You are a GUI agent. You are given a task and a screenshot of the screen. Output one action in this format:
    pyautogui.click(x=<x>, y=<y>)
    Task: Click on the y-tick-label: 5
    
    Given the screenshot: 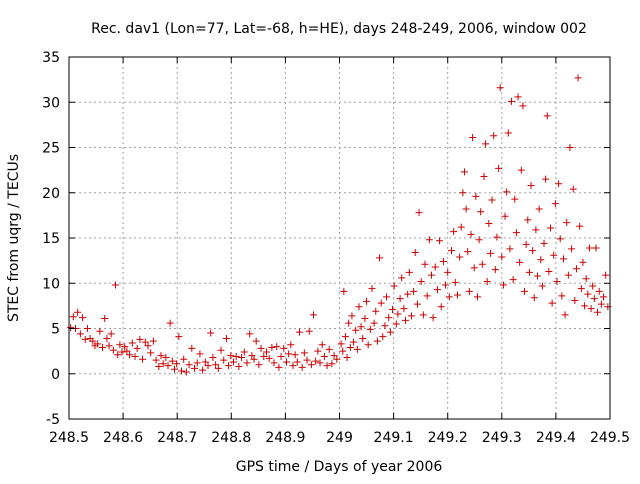 What is the action you would take?
    pyautogui.click(x=55, y=330)
    